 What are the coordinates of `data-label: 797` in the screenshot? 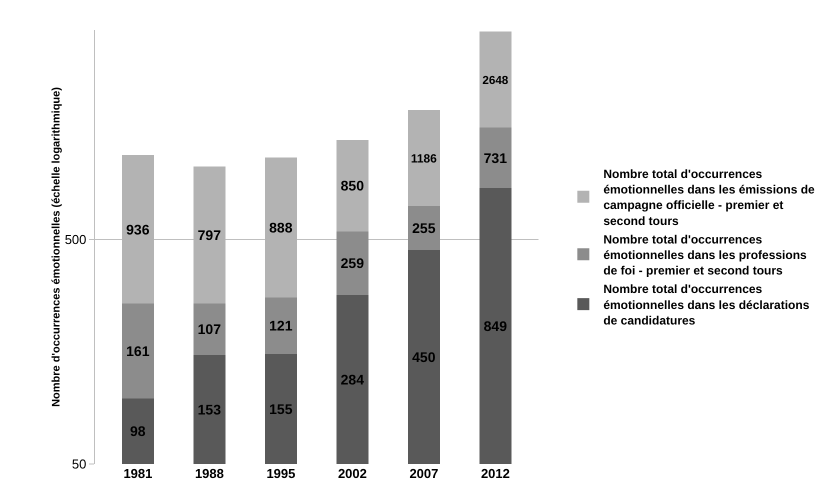 It's located at (210, 235).